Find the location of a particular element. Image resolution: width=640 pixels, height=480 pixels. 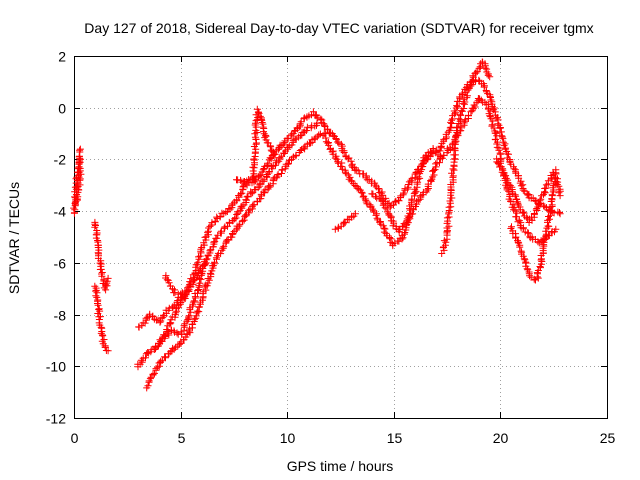

series-track-b is located at coordinates (78, 182).